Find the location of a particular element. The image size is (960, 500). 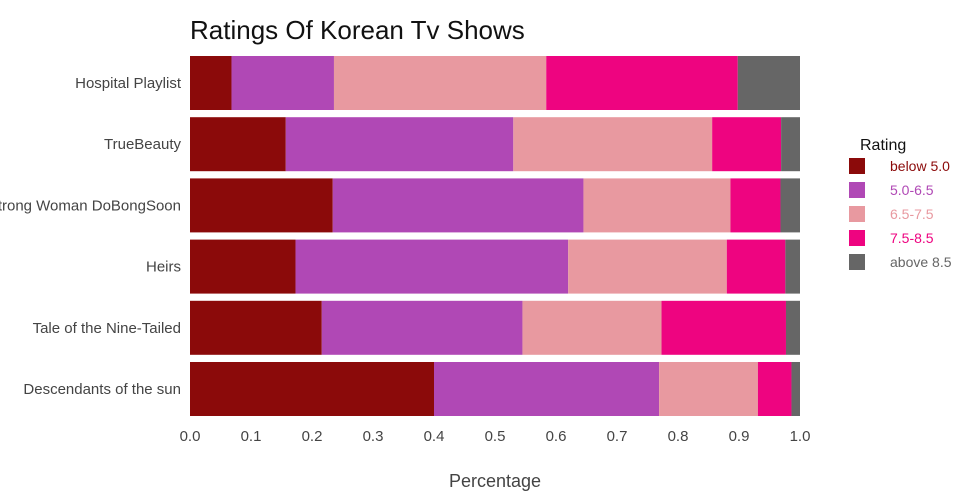

x-tick-label: 0.3 is located at coordinates (373, 436).